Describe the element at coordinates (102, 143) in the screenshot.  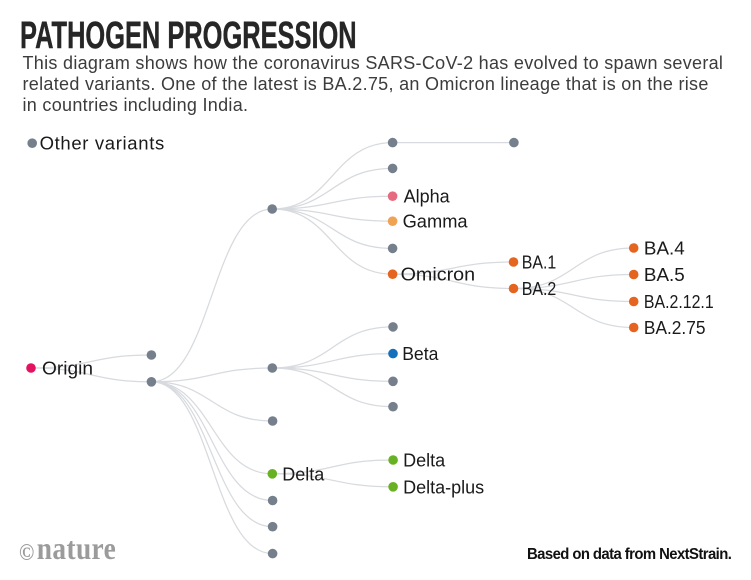
I see `svg-text: Other variants` at that location.